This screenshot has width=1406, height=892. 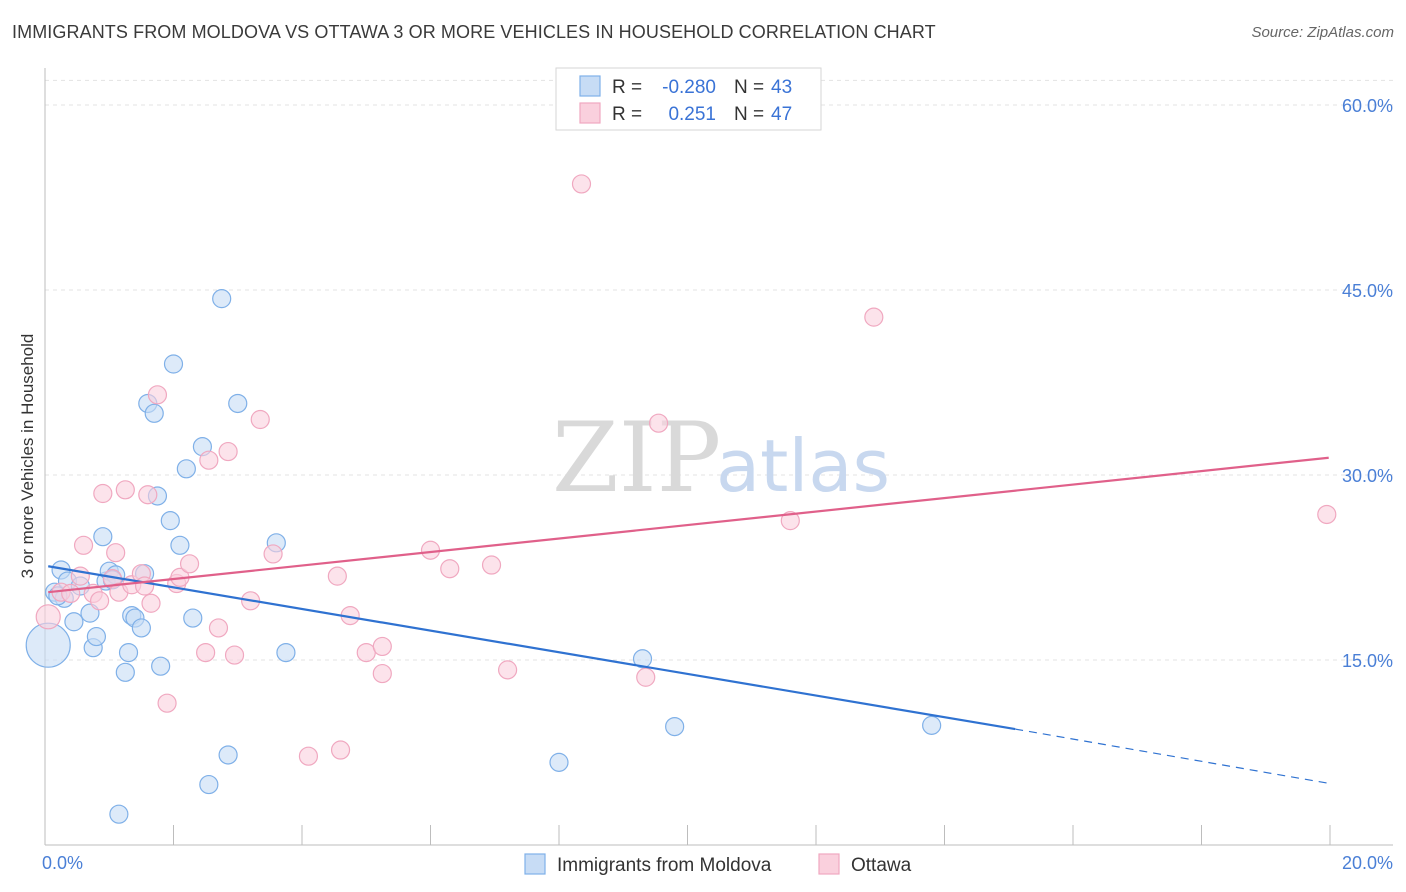 What do you see at coordinates (689, 87) in the screenshot?
I see `legend-r-value-moldova: -0.280` at bounding box center [689, 87].